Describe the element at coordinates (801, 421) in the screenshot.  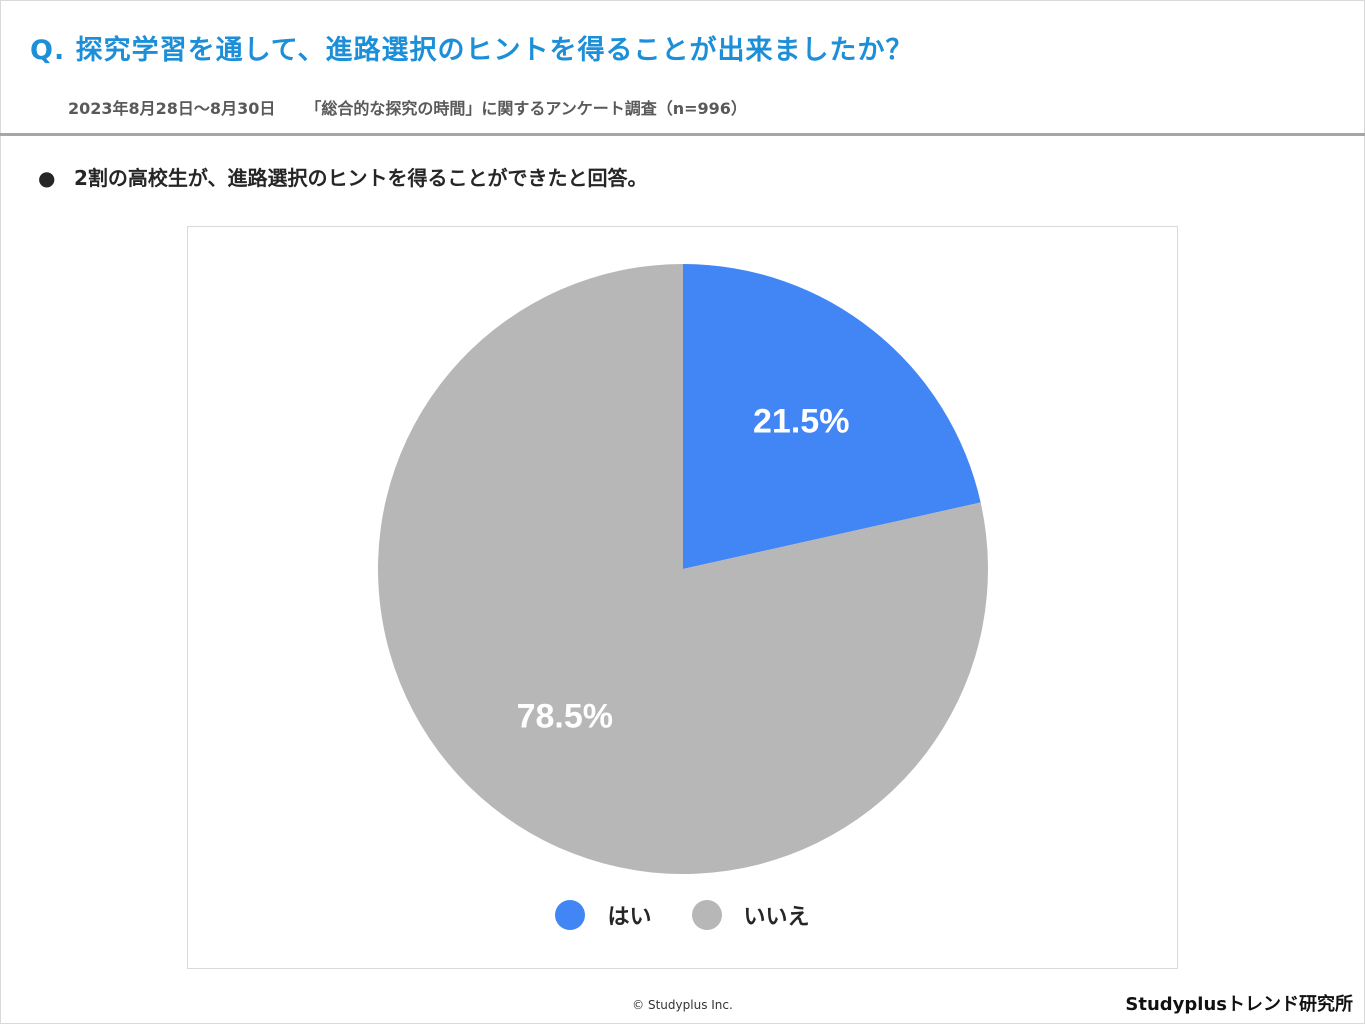
I see `pie-label-yes: 21.5%` at that location.